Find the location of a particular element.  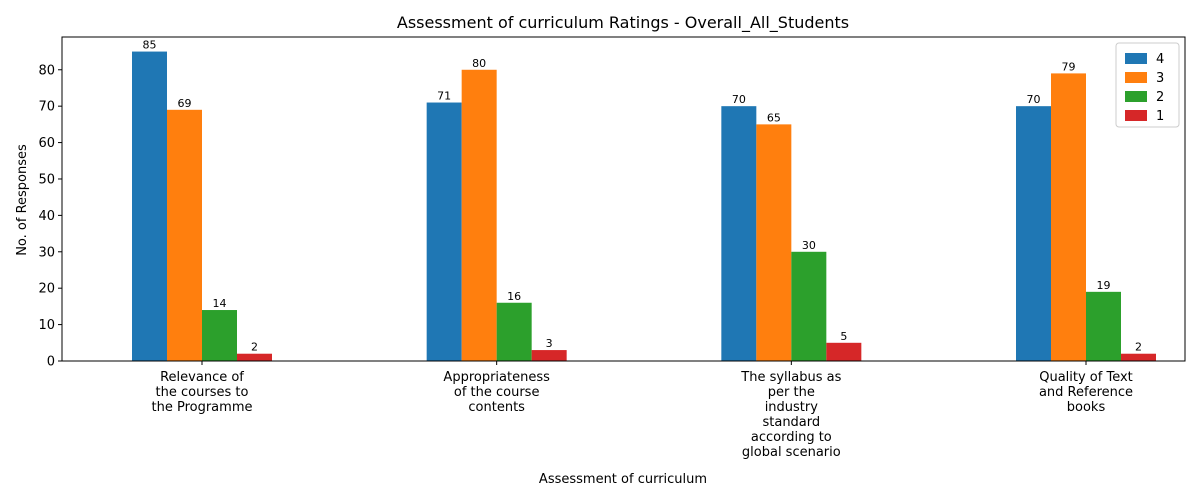

x-tick-label-line: books is located at coordinates (1086, 407).